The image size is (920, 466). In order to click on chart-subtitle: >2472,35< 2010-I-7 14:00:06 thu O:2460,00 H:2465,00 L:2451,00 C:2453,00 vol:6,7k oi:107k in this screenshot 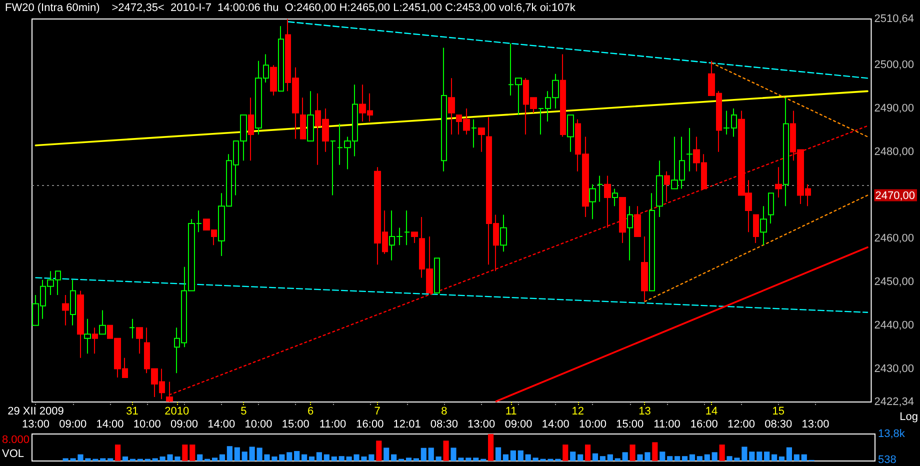, I will do `click(344, 8)`.